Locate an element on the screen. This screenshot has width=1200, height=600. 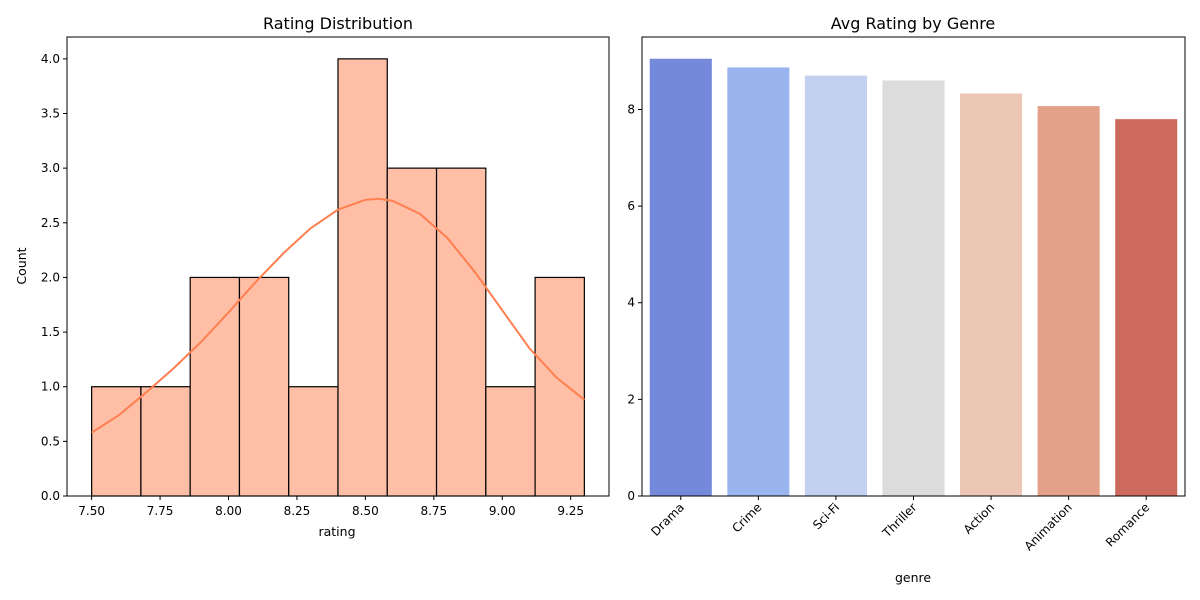
histogram-x-label: rating is located at coordinates (336, 531).